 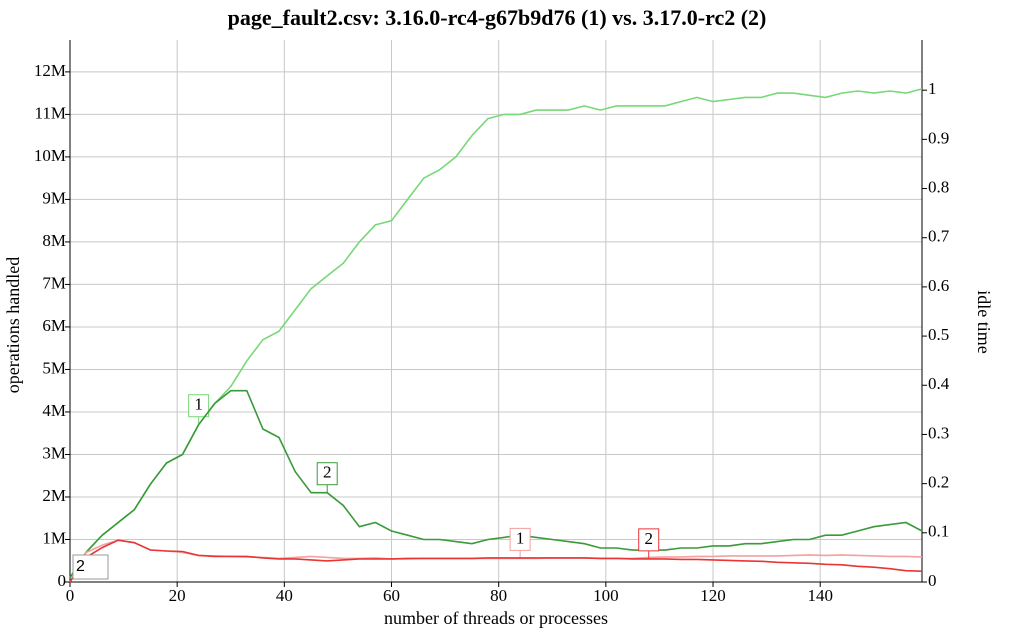 I want to click on y-tick-label: 9M, so click(x=54, y=197).